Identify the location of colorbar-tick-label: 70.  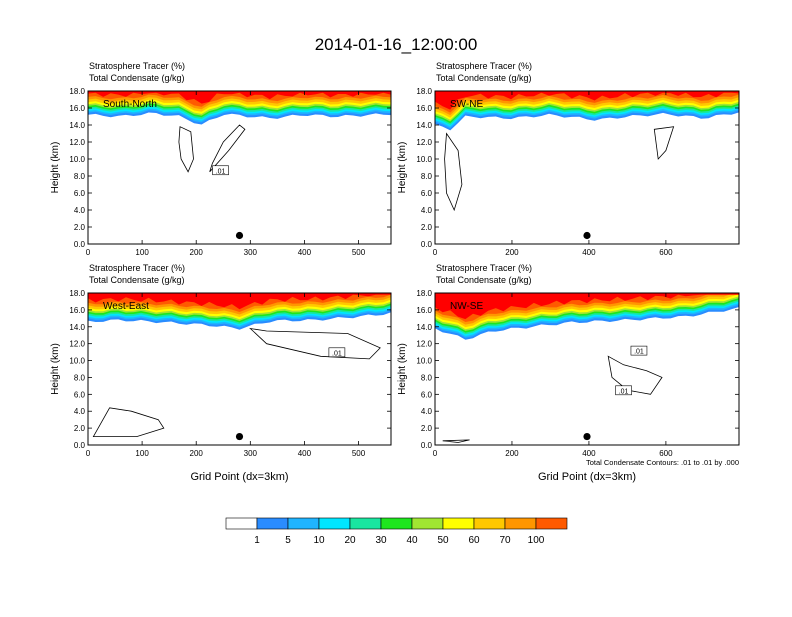
(505, 540).